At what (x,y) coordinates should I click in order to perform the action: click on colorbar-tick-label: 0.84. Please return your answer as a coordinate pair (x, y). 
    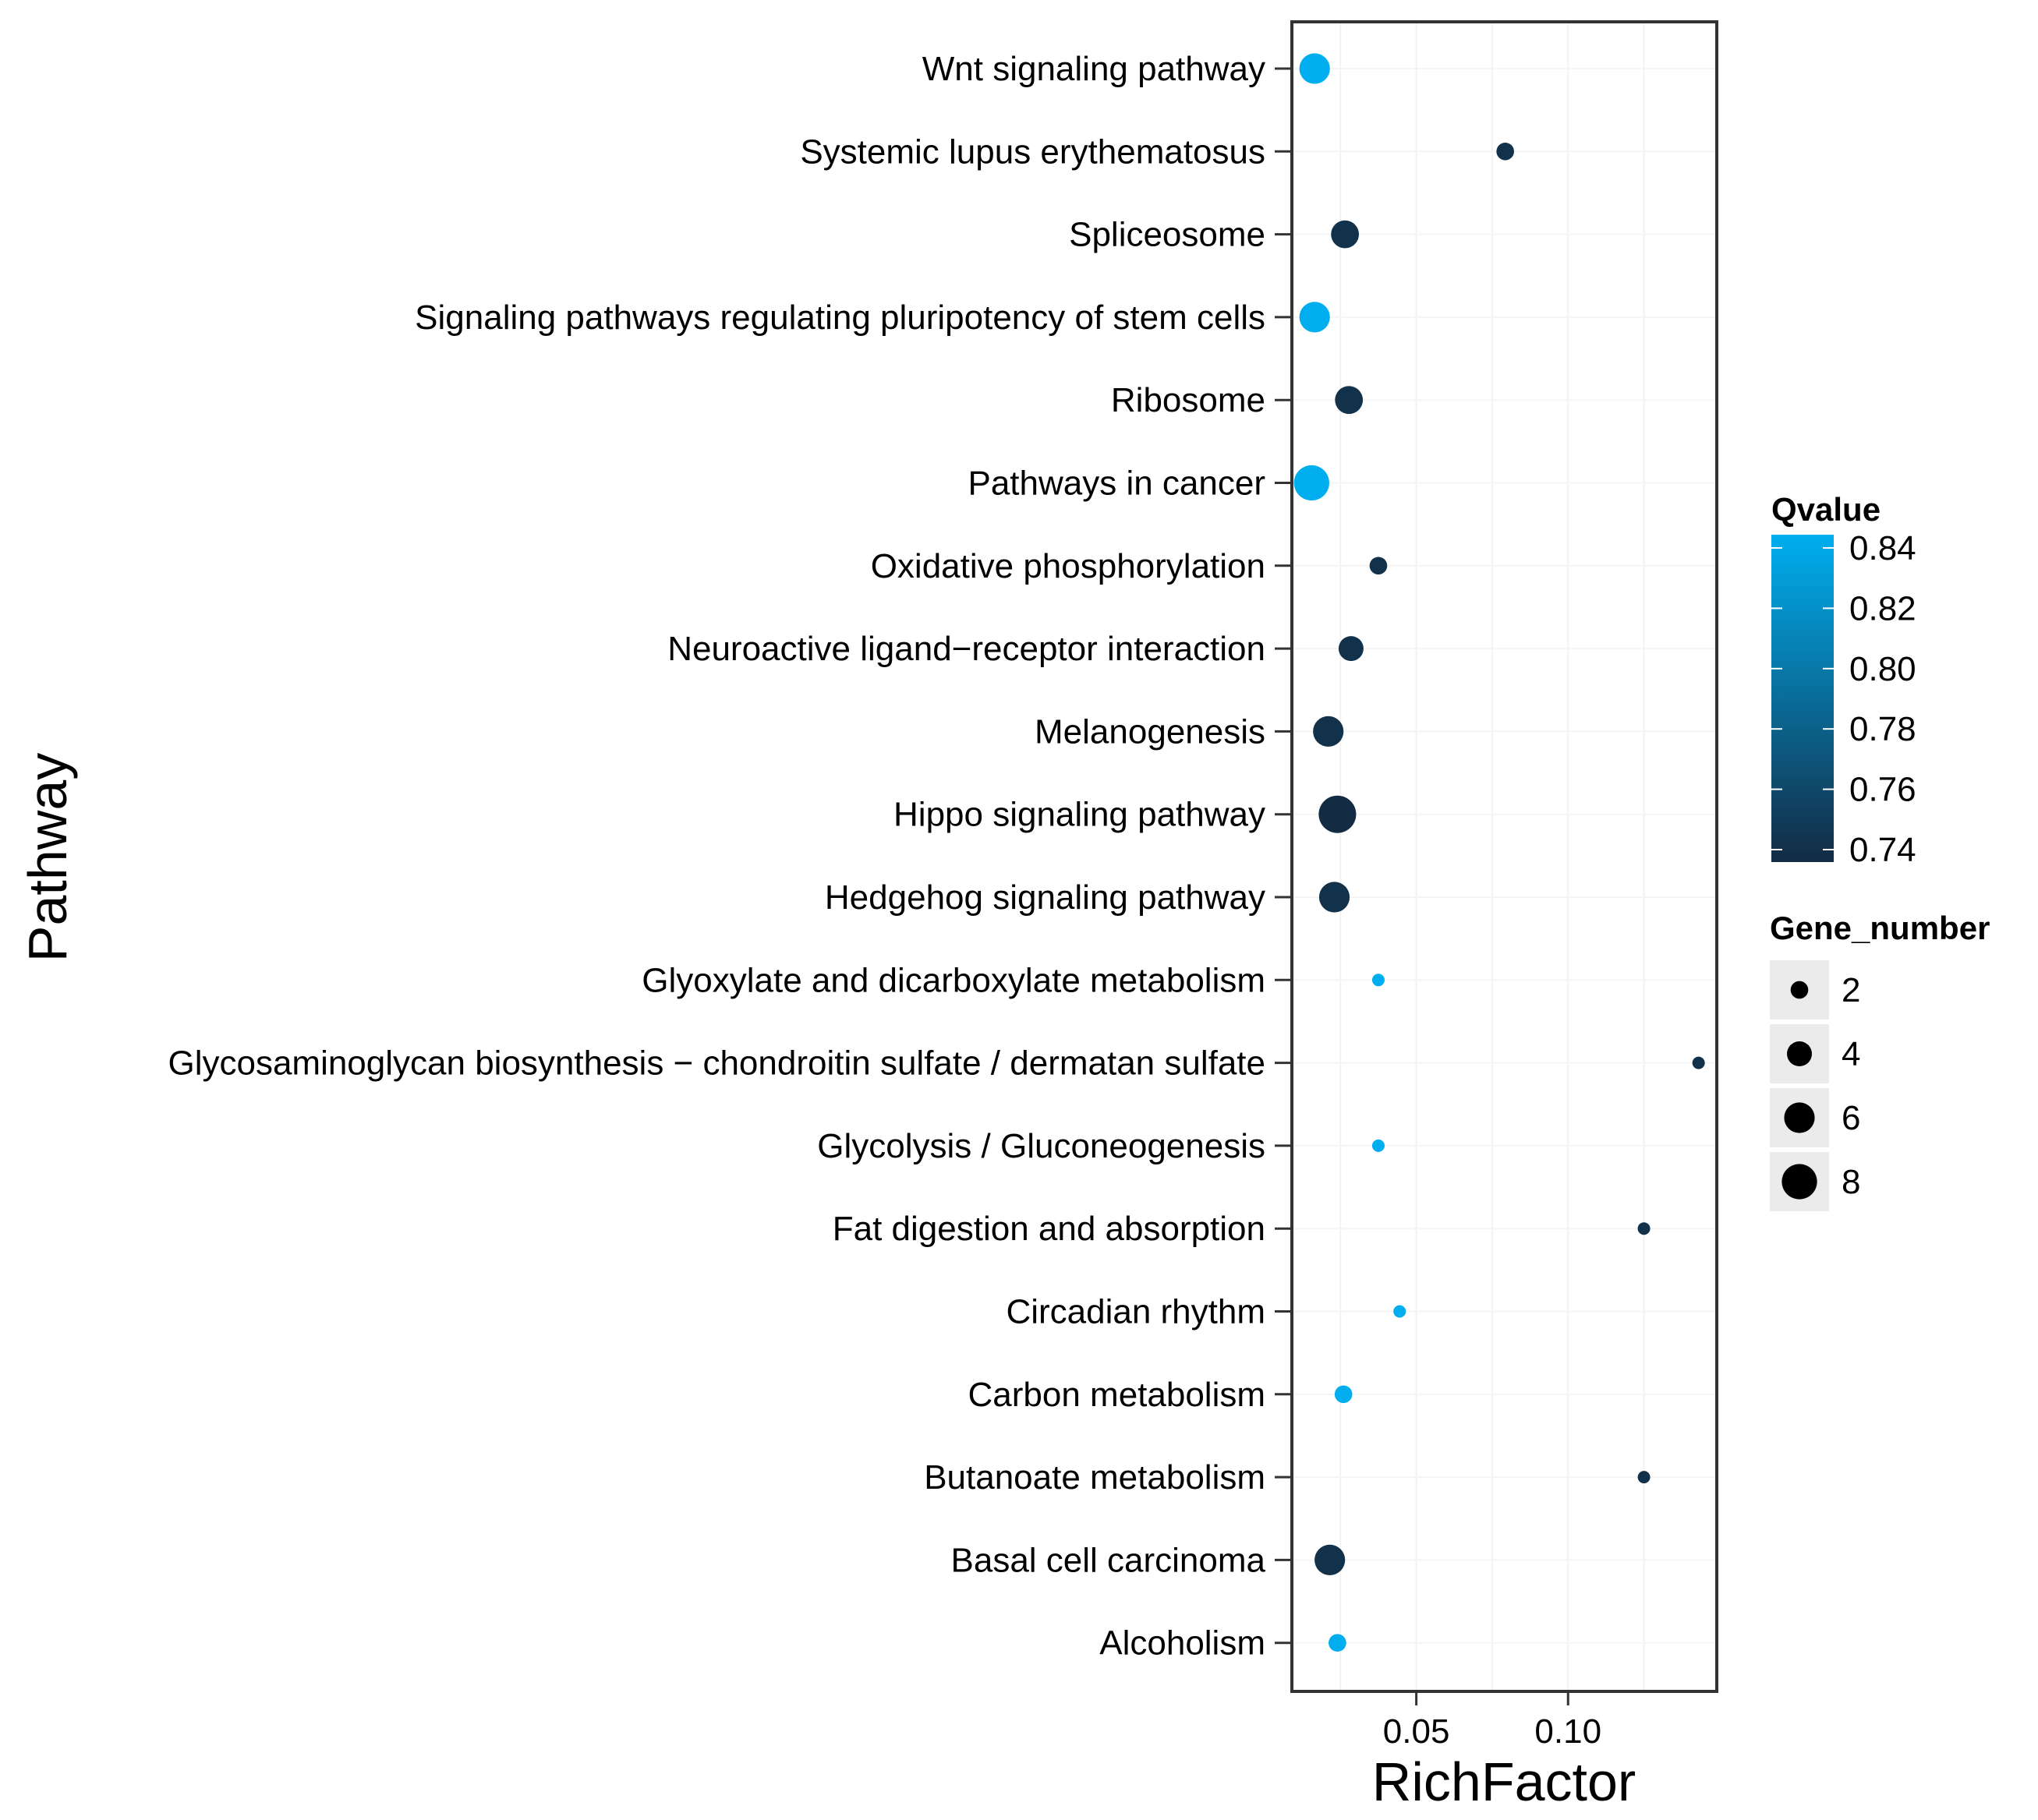
    Looking at the image, I should click on (1883, 548).